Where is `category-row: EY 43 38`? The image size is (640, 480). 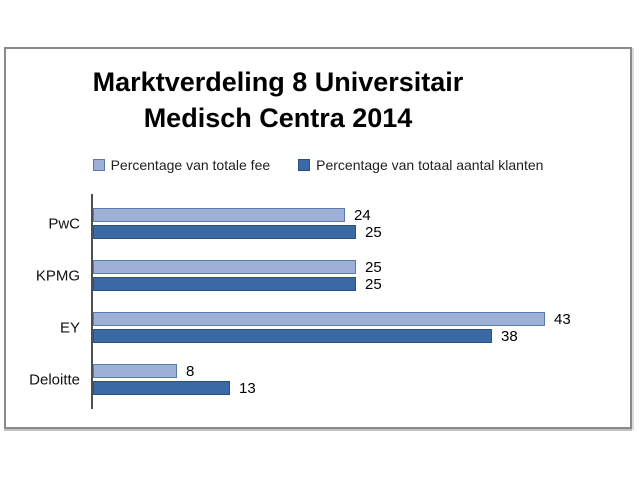 category-row: EY 43 38 is located at coordinates (345, 327).